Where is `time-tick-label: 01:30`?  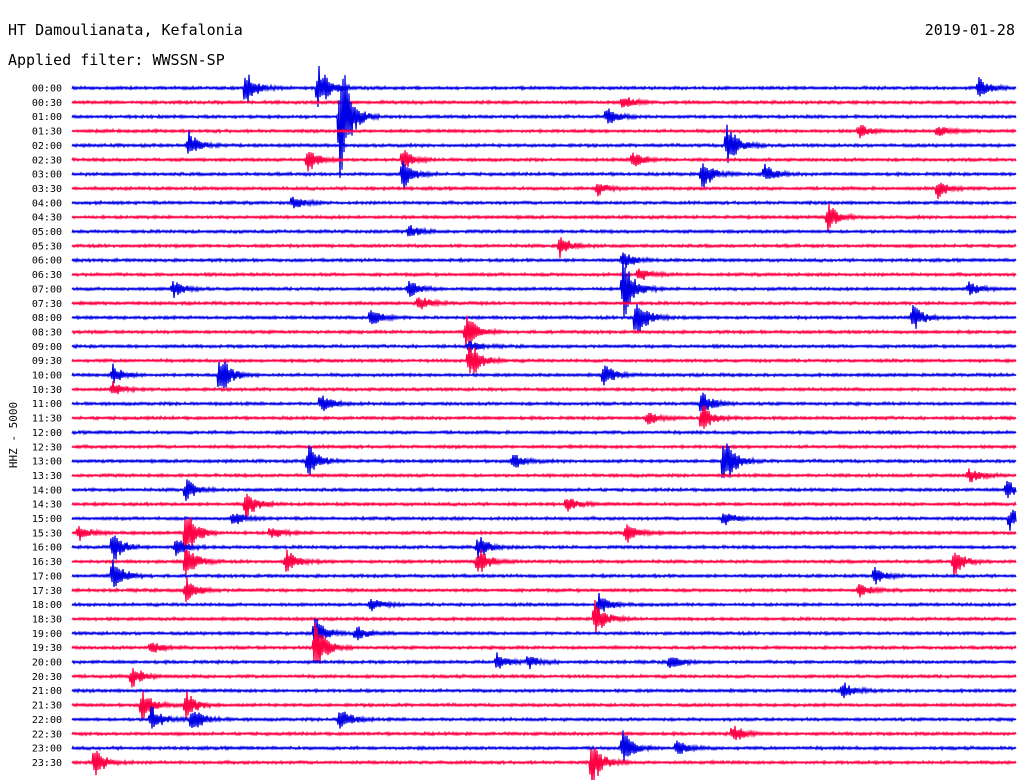 time-tick-label: 01:30 is located at coordinates (47, 132).